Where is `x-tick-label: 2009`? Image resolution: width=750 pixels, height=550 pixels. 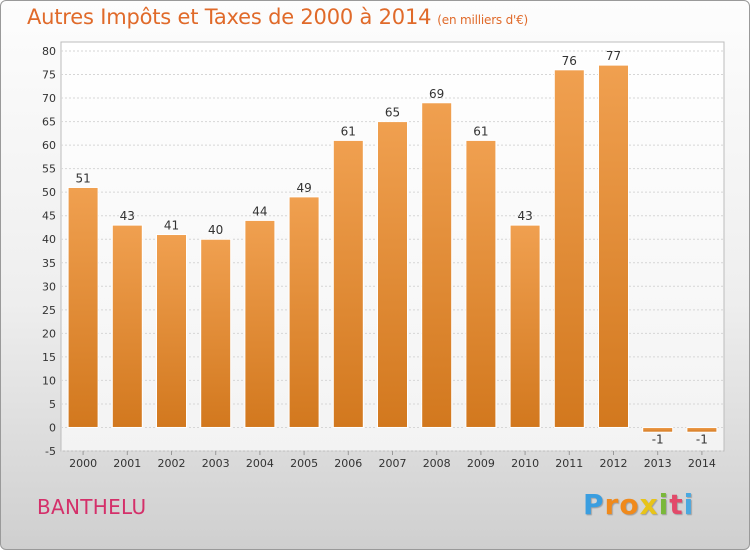
x-tick-label: 2009 is located at coordinates (481, 463).